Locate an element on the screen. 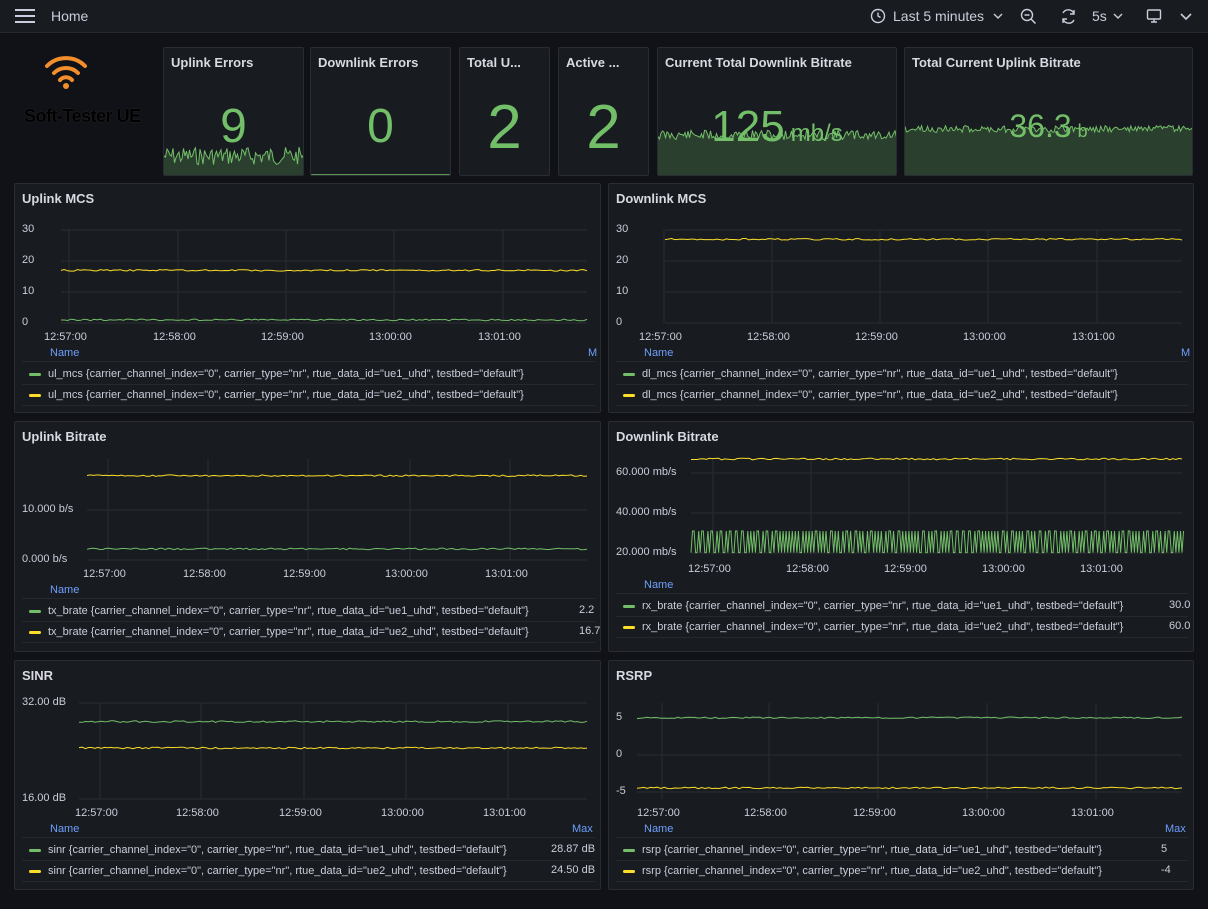 The width and height of the screenshot is (1208, 909). time-range-picker: Last 5 minutes is located at coordinates (936, 16).